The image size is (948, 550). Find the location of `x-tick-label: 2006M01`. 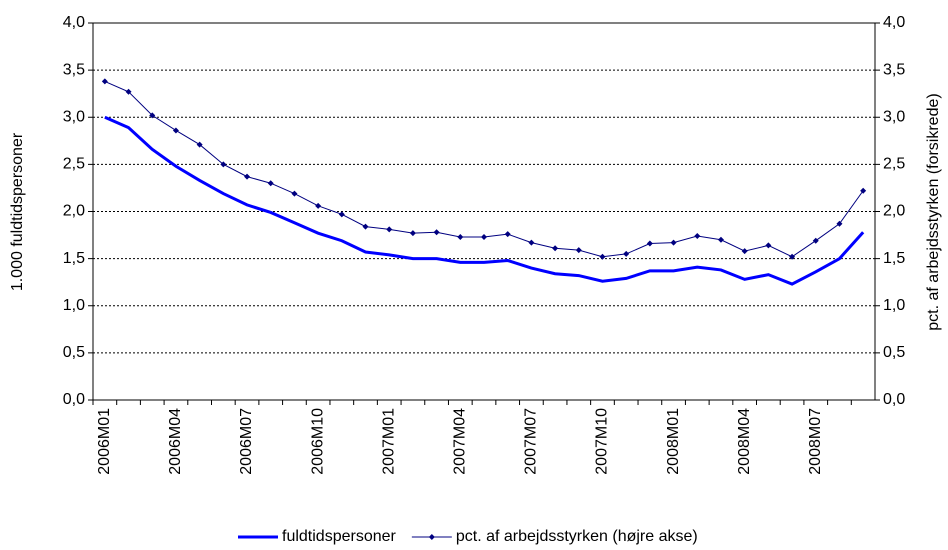

x-tick-label: 2006M01 is located at coordinates (104, 441).